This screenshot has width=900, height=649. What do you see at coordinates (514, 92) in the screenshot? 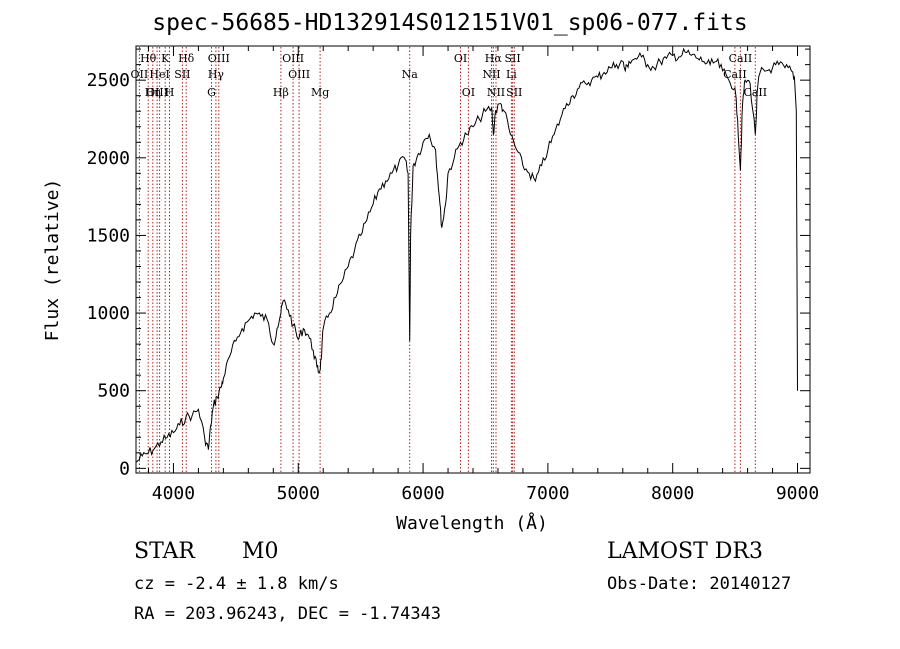
I see `line-label-26: SII` at bounding box center [514, 92].